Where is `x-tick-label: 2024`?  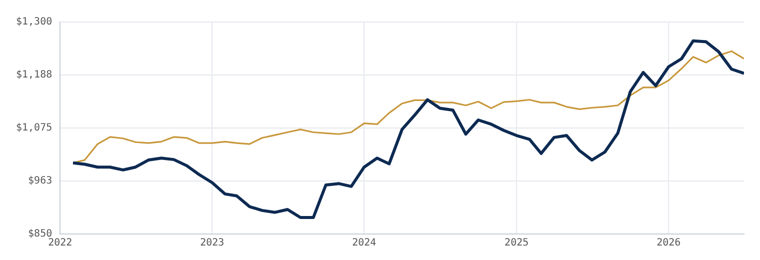 x-tick-label: 2024 is located at coordinates (364, 243).